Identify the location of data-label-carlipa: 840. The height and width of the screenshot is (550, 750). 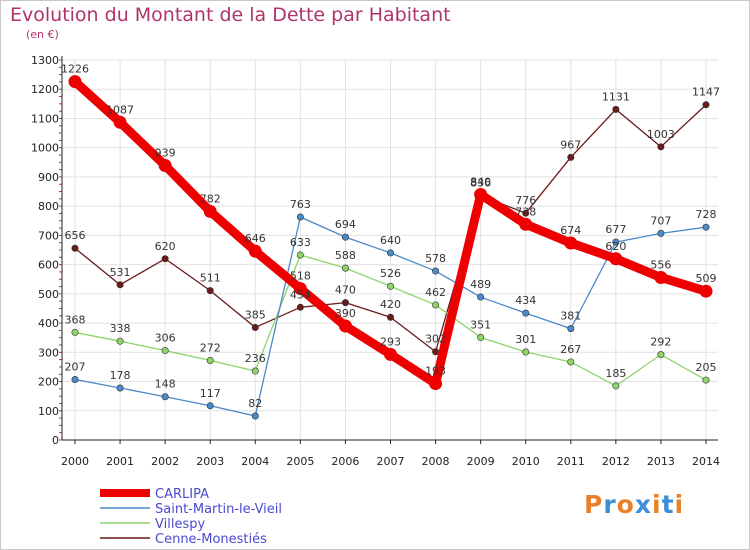
(480, 181).